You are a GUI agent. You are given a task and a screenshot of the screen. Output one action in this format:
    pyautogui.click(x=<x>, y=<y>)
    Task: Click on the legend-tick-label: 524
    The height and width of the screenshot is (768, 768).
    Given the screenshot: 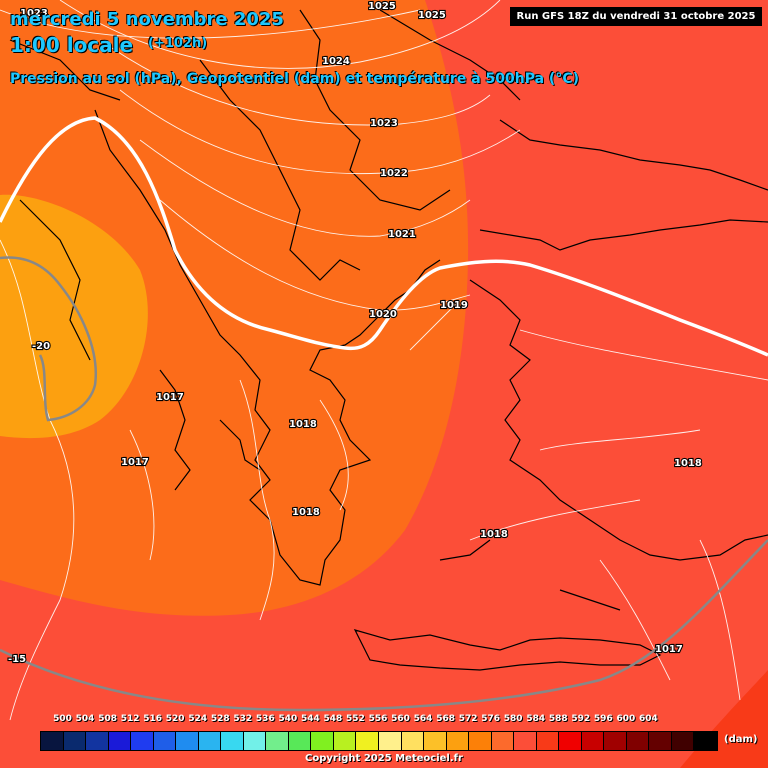 What is the action you would take?
    pyautogui.click(x=198, y=719)
    